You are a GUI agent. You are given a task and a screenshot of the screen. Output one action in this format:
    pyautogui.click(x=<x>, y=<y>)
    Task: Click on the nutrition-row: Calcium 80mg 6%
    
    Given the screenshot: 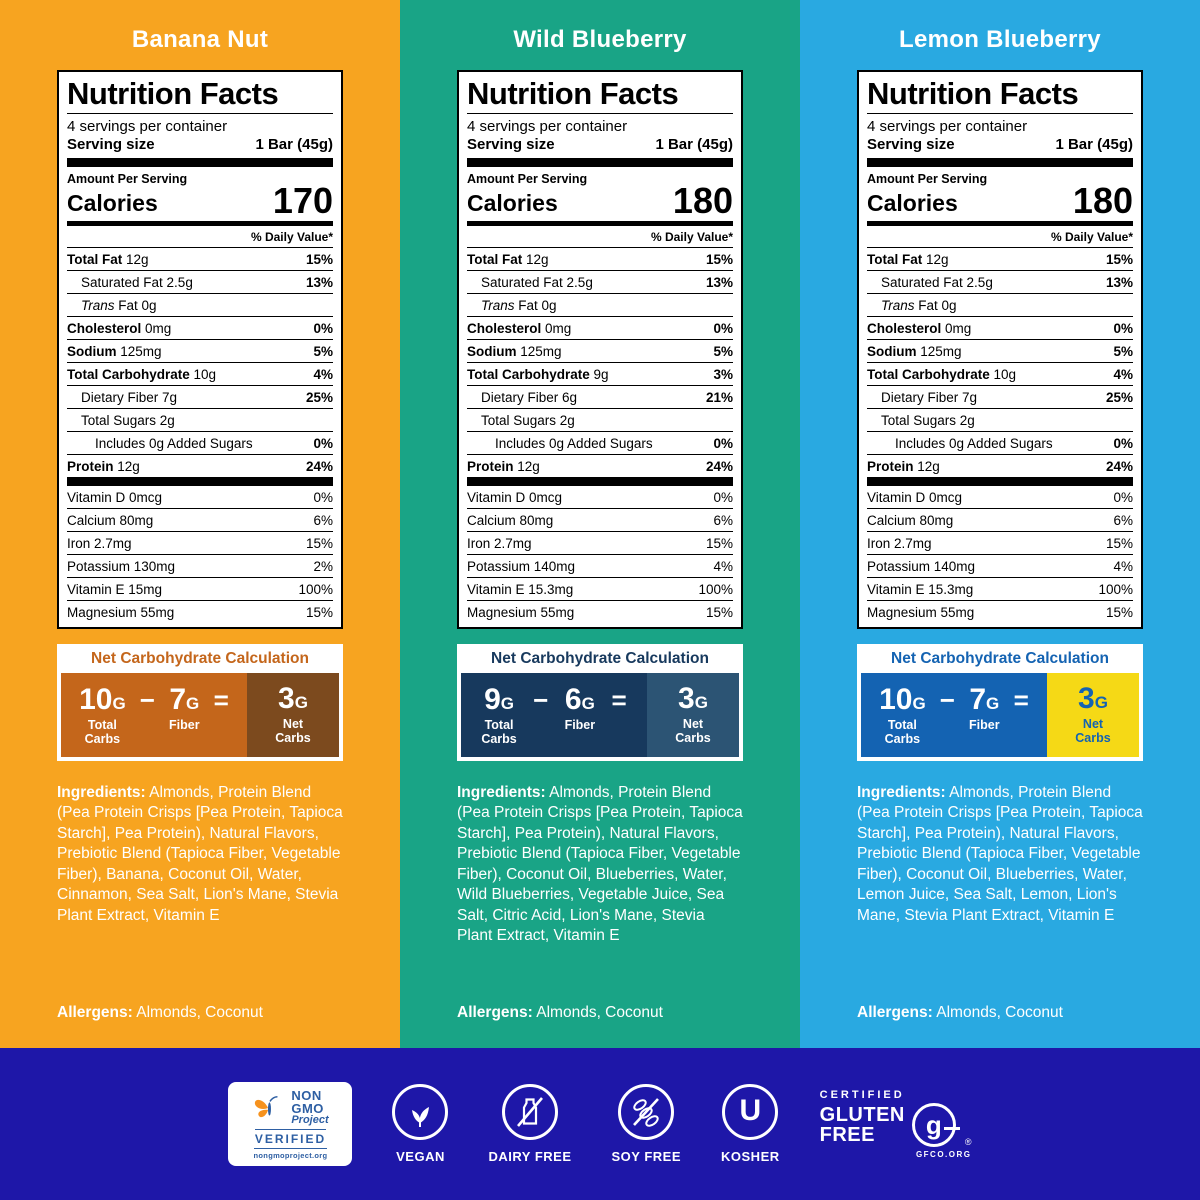 What is the action you would take?
    pyautogui.click(x=600, y=519)
    